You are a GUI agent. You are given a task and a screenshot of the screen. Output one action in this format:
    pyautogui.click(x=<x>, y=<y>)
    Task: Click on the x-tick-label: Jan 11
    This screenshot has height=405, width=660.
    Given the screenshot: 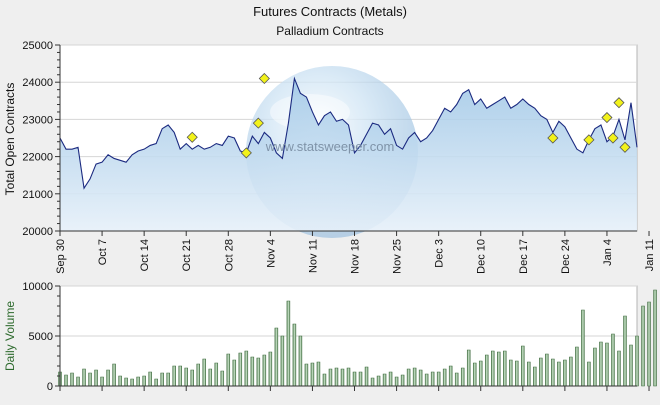 What is the action you would take?
    pyautogui.click(x=650, y=255)
    